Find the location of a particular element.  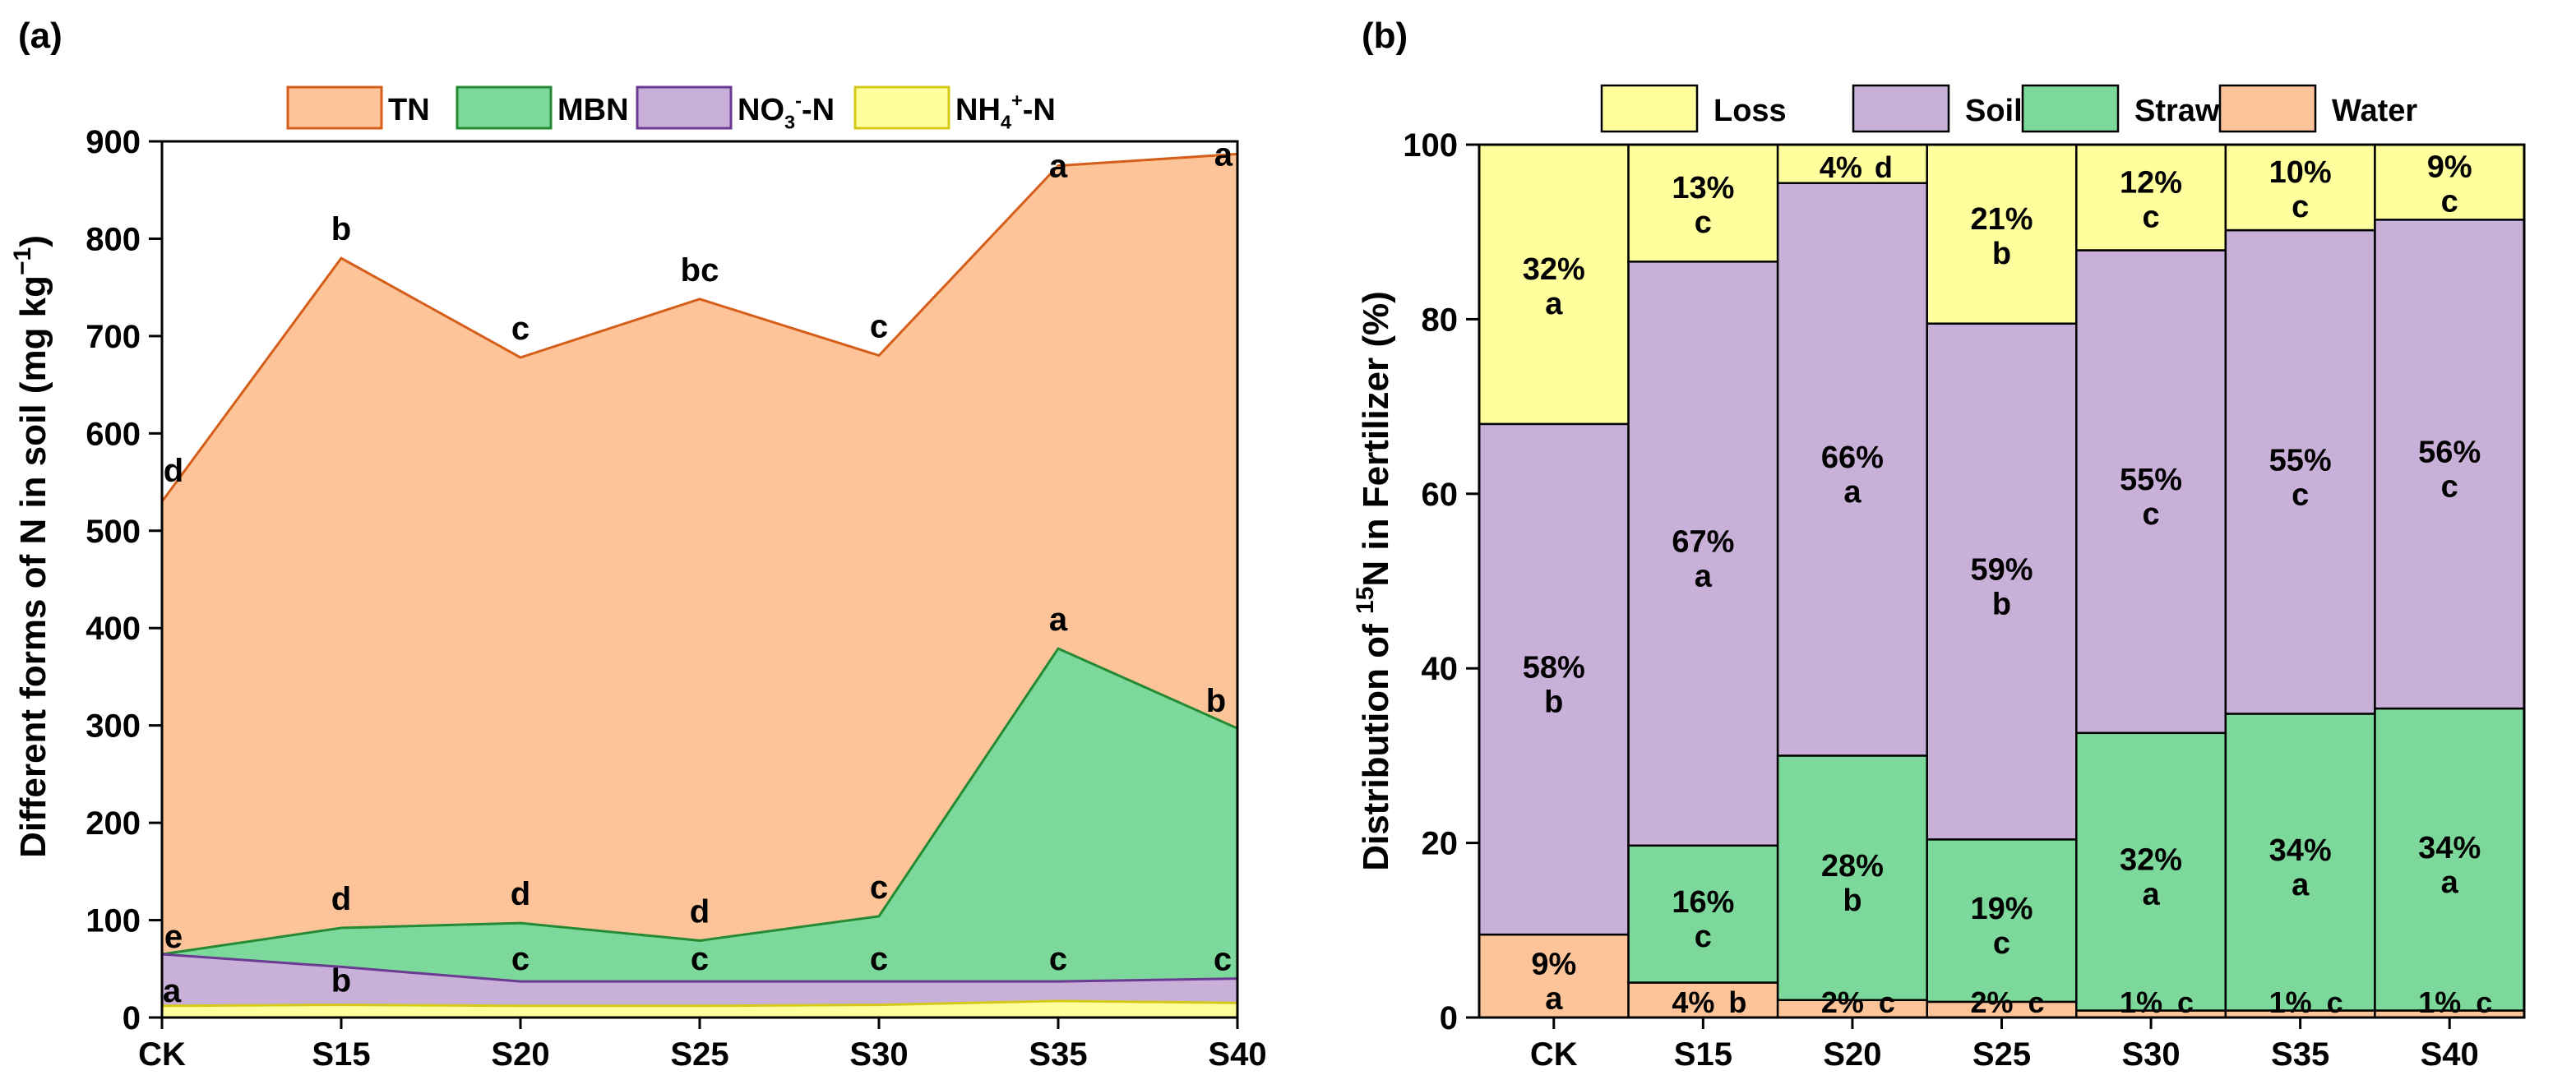

label-straw: 19% is located at coordinates (2001, 909).